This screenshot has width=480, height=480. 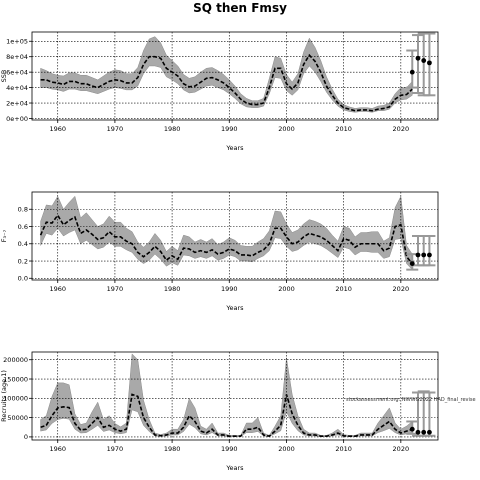 I want to click on y-tick-label: 4e+04, so click(x=17, y=88).